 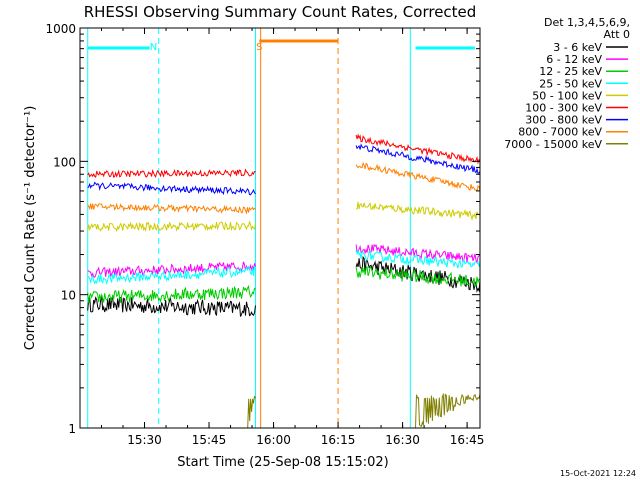 What do you see at coordinates (72, 429) in the screenshot?
I see `y-tick-label: 1` at bounding box center [72, 429].